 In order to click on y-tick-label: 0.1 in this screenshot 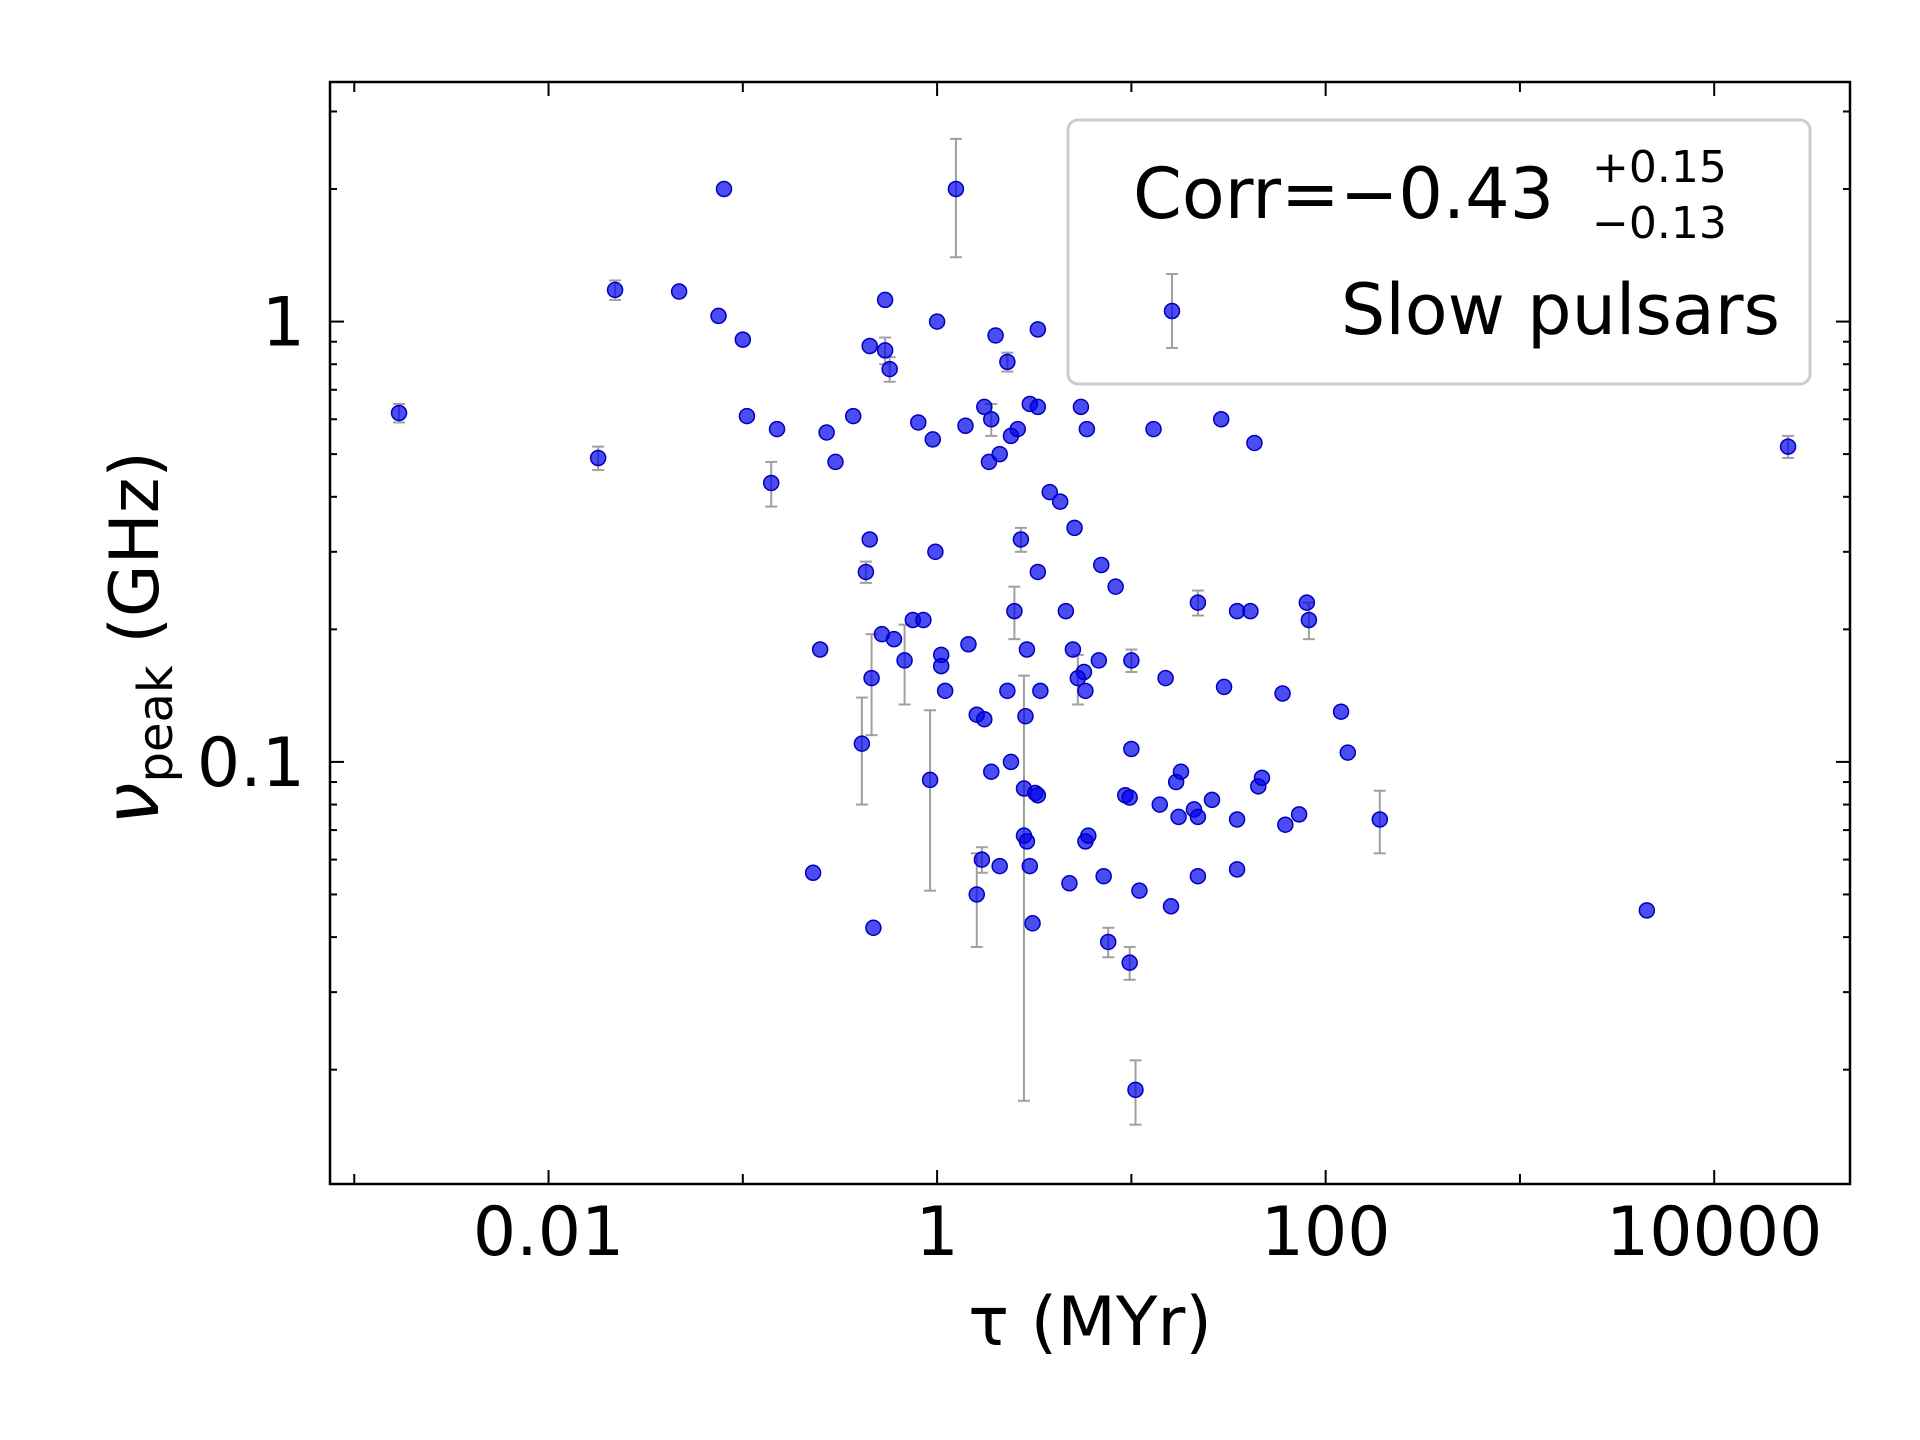, I will do `click(251, 763)`.